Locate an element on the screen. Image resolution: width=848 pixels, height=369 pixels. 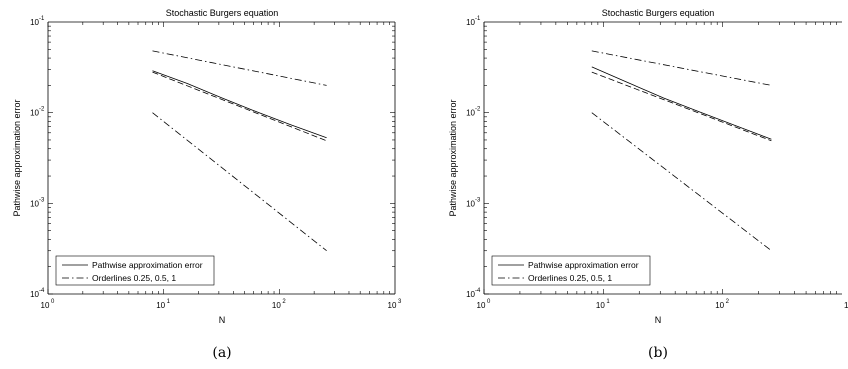
x-tick-exponent: 3 is located at coordinates (400, 302).